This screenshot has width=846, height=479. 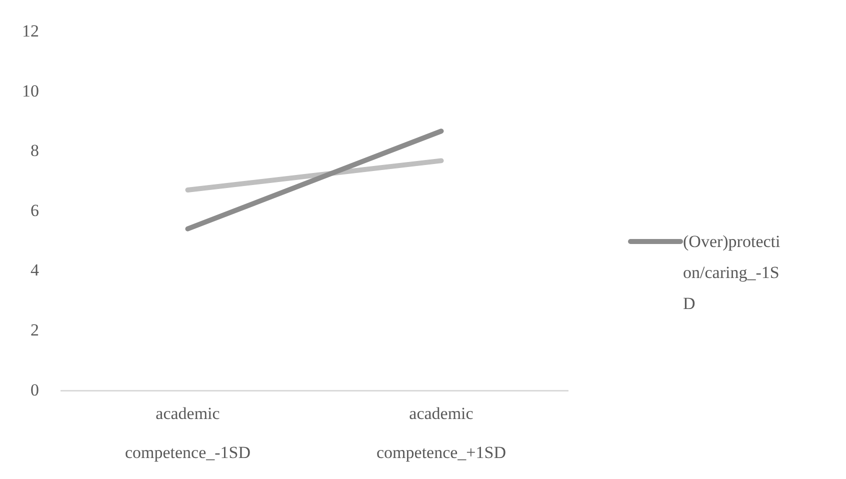 What do you see at coordinates (187, 433) in the screenshot?
I see `x-tick-label: academic competence_-1SD` at bounding box center [187, 433].